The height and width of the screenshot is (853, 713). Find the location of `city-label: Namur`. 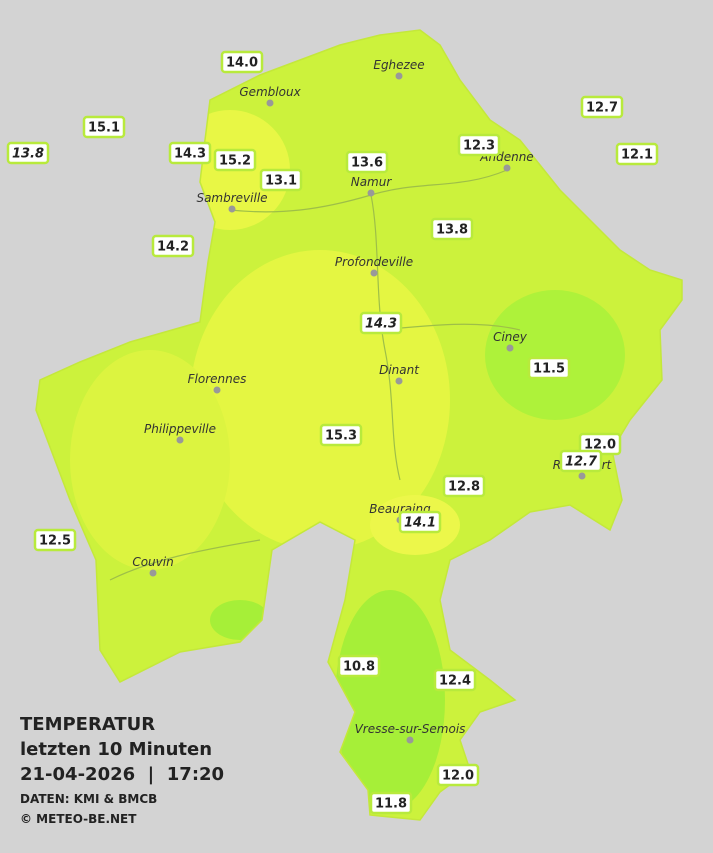

city-label: Namur is located at coordinates (372, 182).